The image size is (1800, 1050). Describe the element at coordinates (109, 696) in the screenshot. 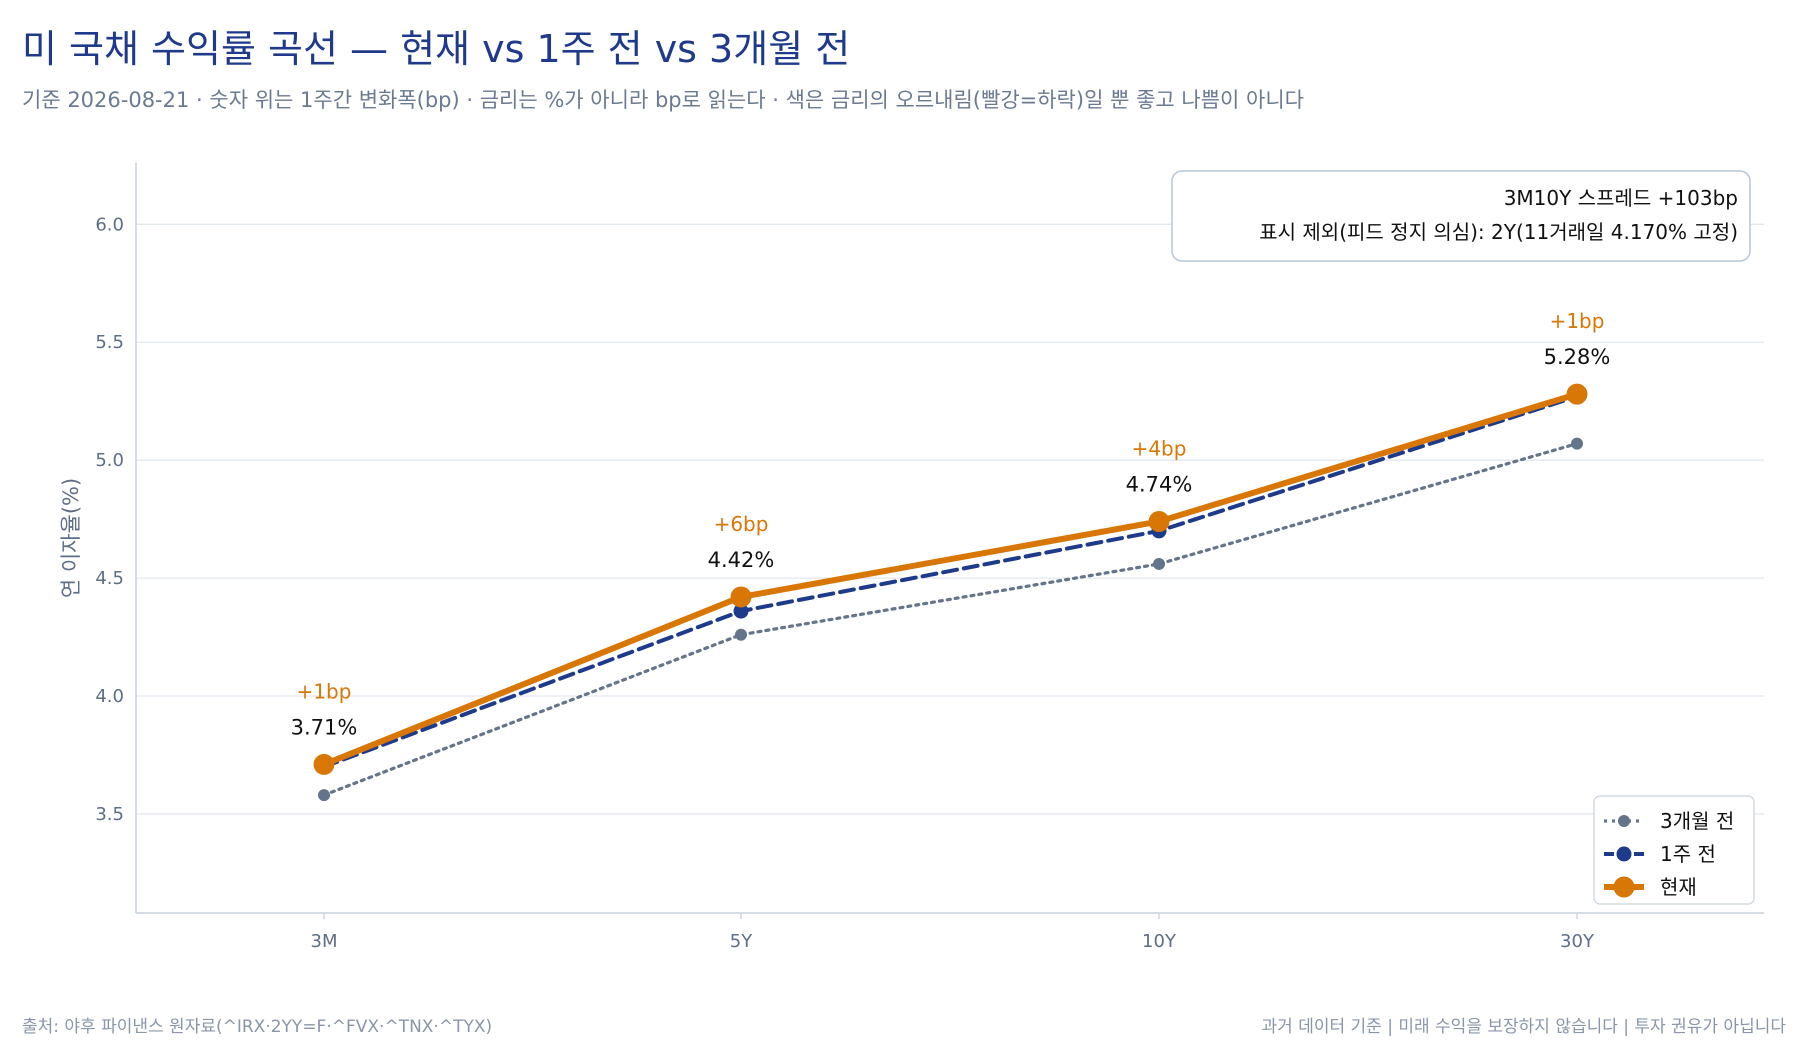

I see `y-tick-label: 4.0` at that location.